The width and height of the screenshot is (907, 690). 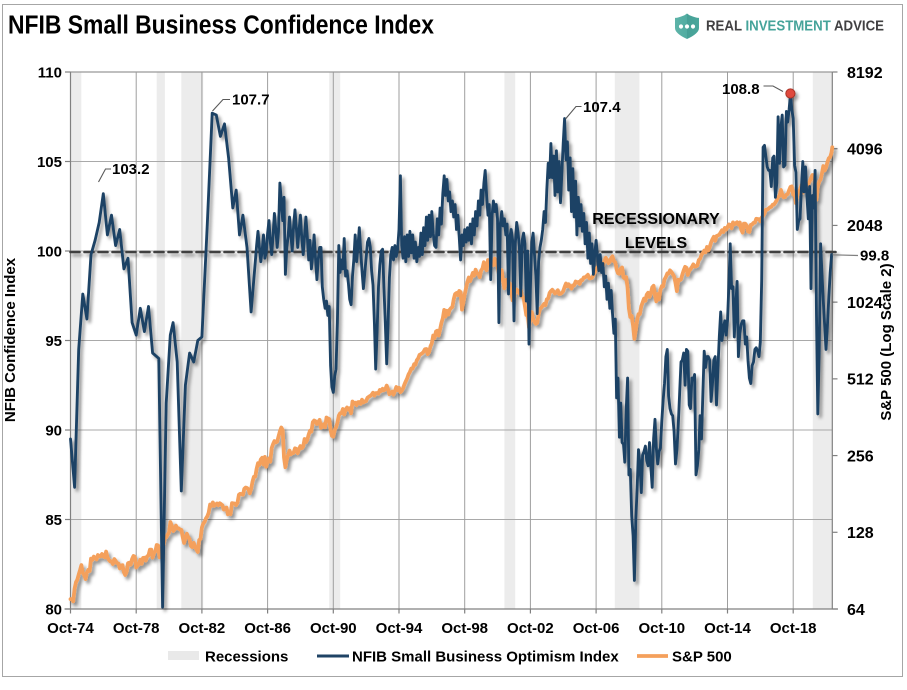 What do you see at coordinates (333, 628) in the screenshot?
I see `svg-text: Oct-90` at bounding box center [333, 628].